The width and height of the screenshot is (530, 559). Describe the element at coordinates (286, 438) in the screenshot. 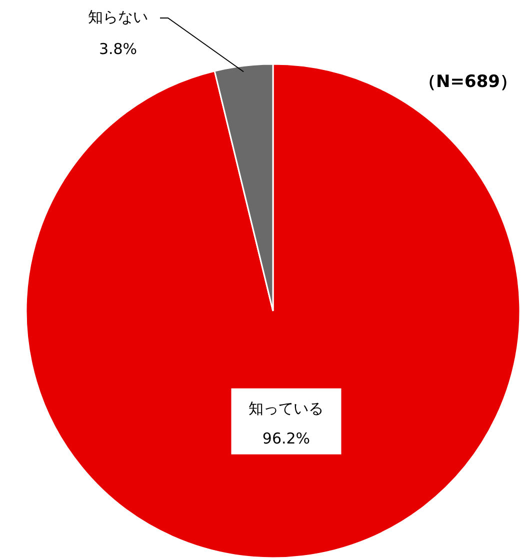

I see `data-label: 96.2%` at that location.